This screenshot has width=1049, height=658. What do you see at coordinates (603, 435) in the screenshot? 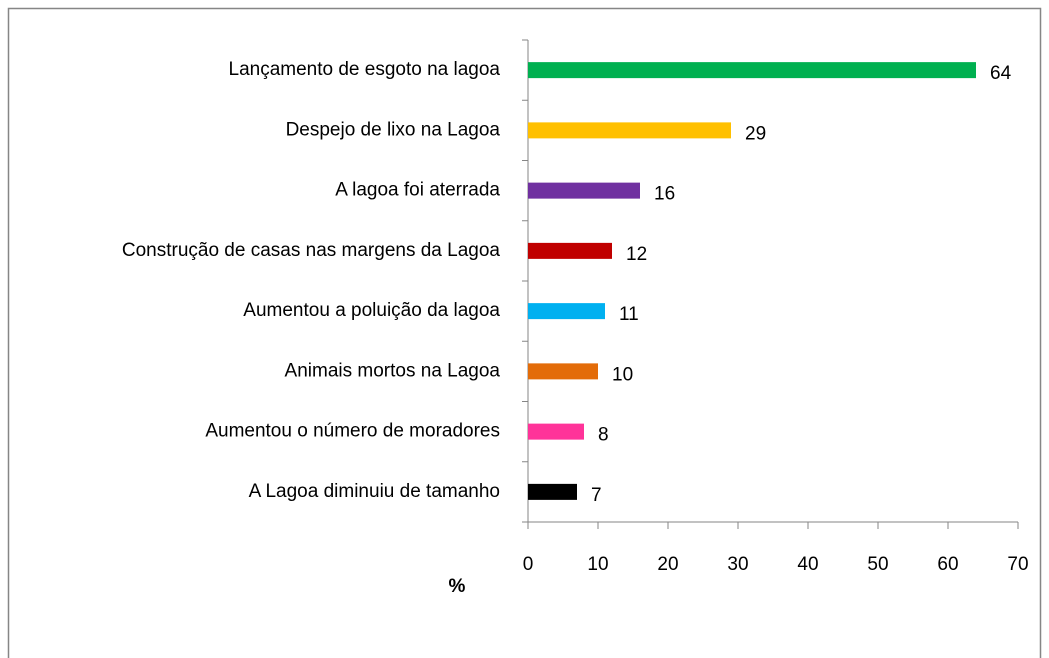
I see `data-label: 8` at bounding box center [603, 435].